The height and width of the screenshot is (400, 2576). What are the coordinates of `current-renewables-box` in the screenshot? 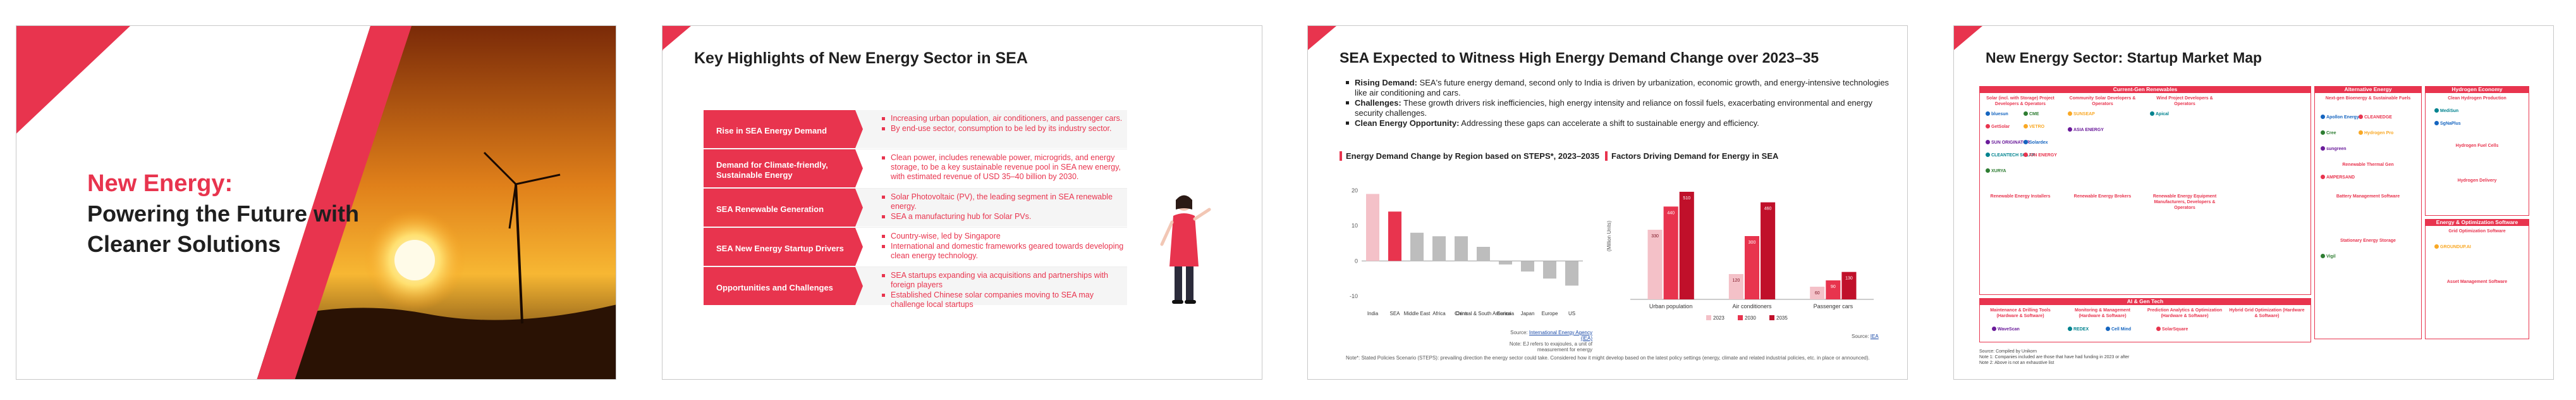 It's located at (2145, 191).